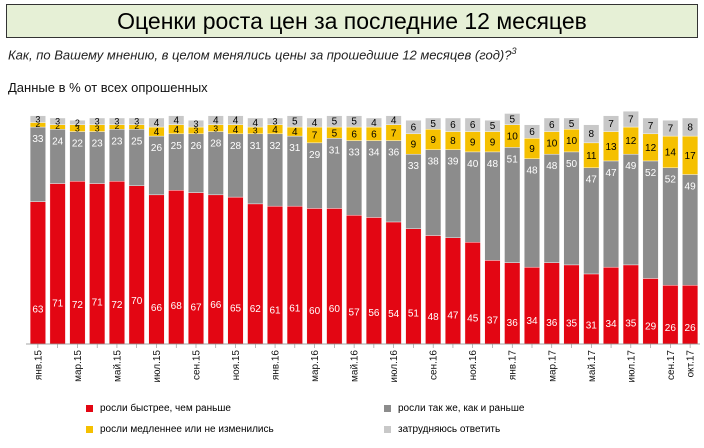 The image size is (704, 448). Describe the element at coordinates (552, 166) in the screenshot. I see `data-label-same: 48` at that location.